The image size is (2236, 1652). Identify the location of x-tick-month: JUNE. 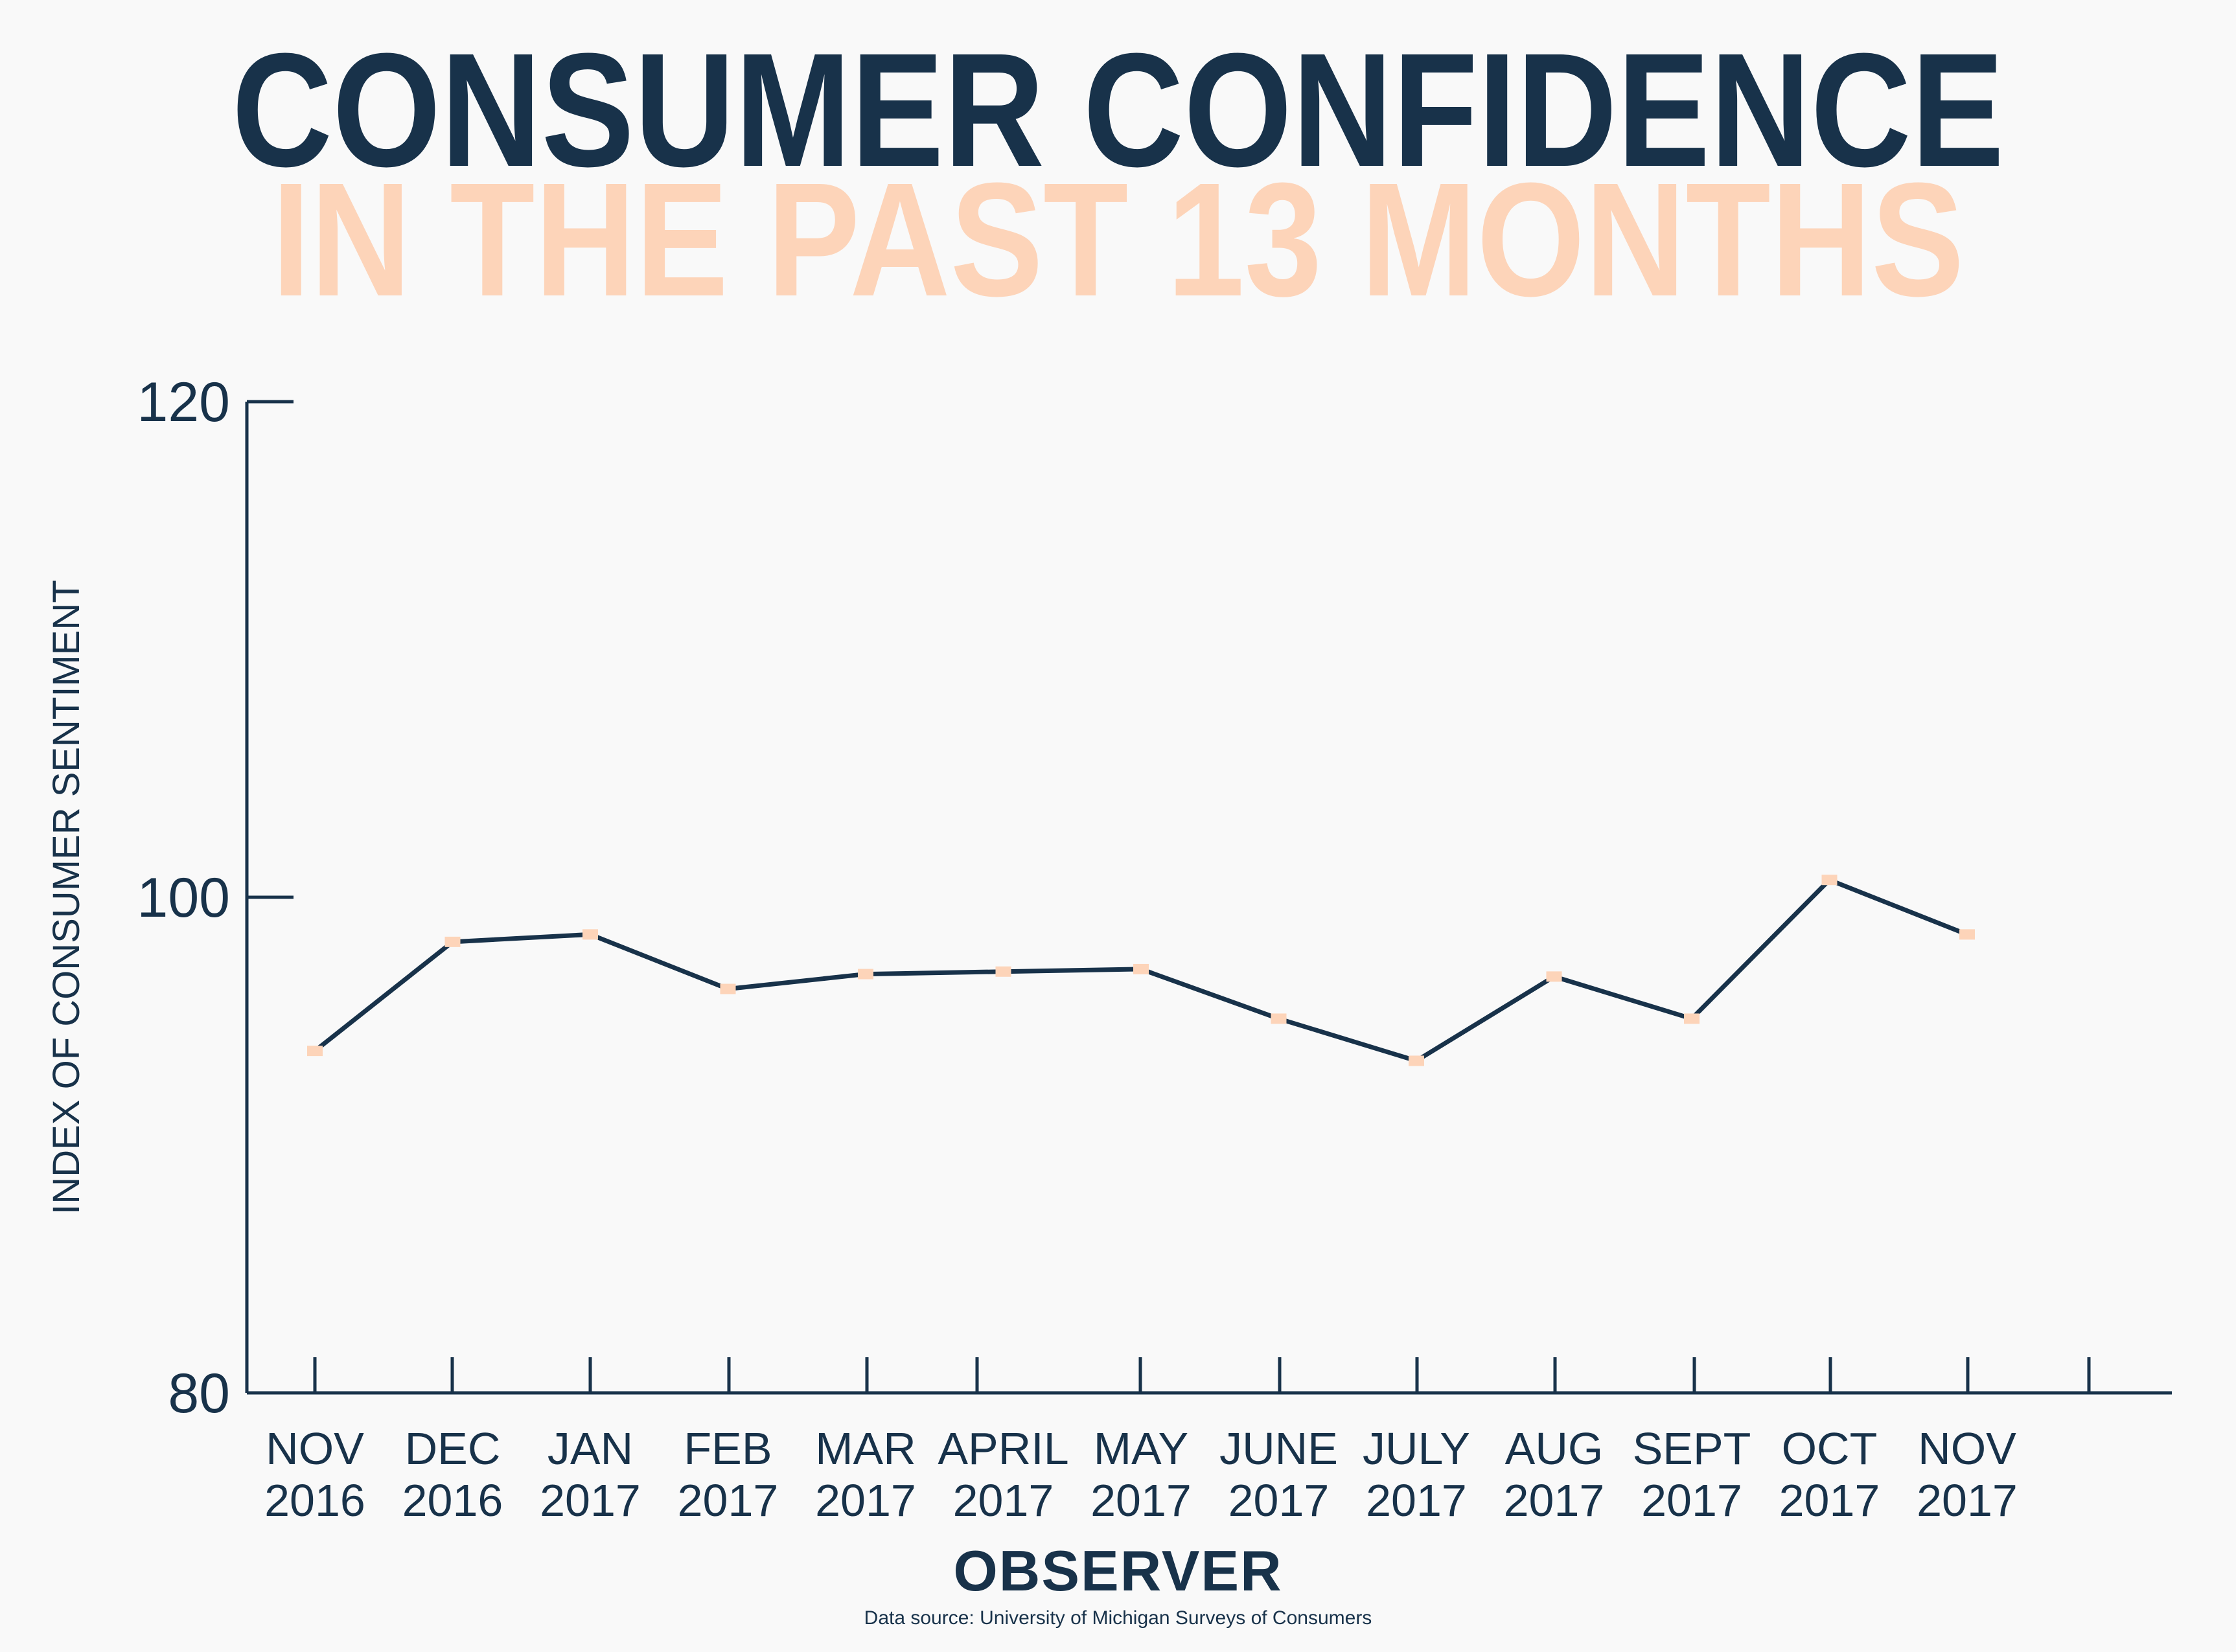
(1278, 1448).